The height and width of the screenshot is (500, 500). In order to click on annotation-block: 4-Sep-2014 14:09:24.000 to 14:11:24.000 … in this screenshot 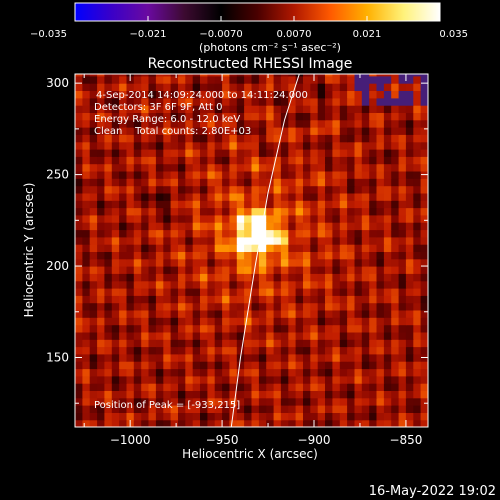, I will do `click(201, 113)`.